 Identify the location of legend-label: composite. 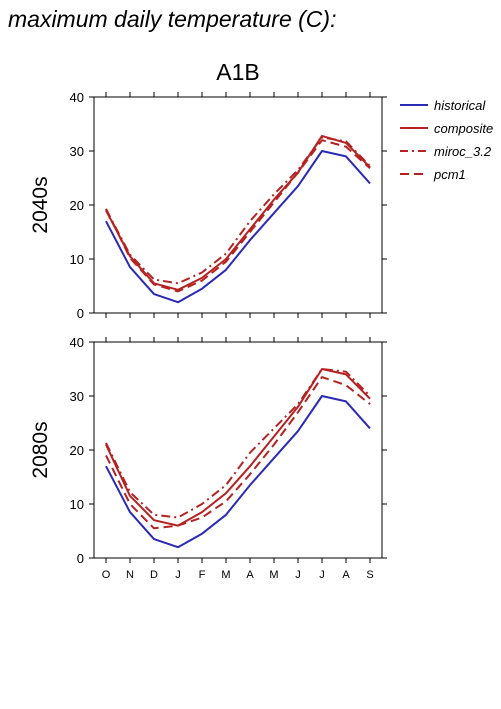
(463, 128).